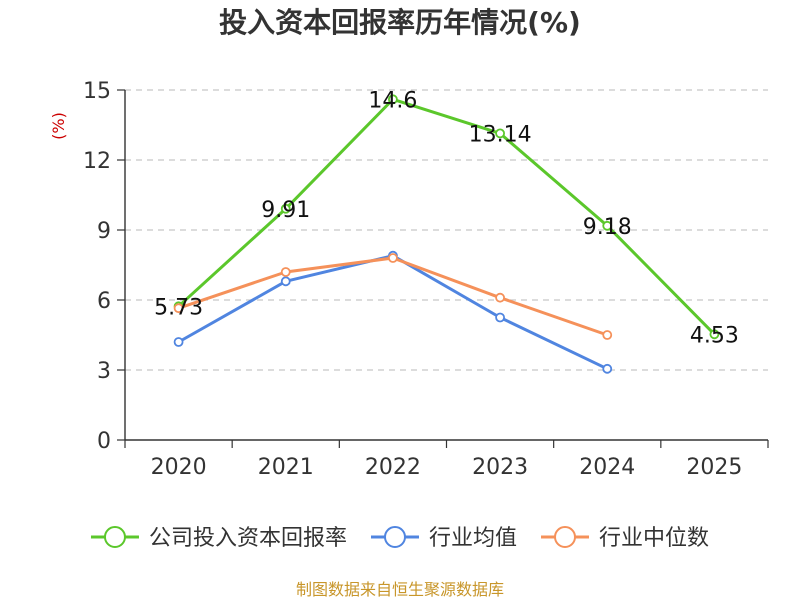 The width and height of the screenshot is (800, 600). I want to click on x-tick-label: 2022, so click(393, 467).